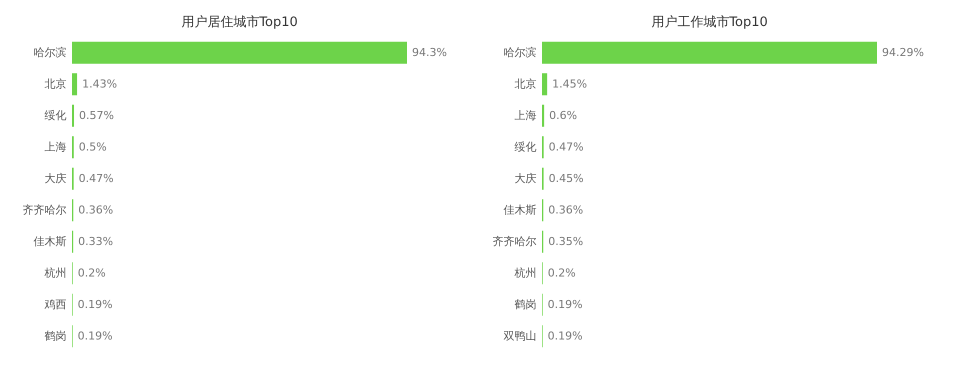 The image size is (960, 387). I want to click on y-tick-label: 双鸭山, so click(520, 335).